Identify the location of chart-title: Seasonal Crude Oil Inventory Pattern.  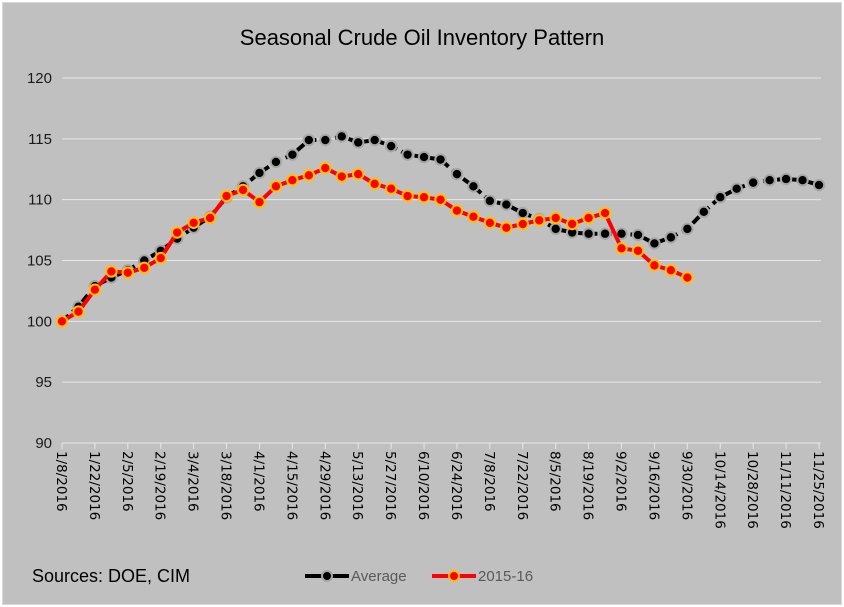
(422, 37).